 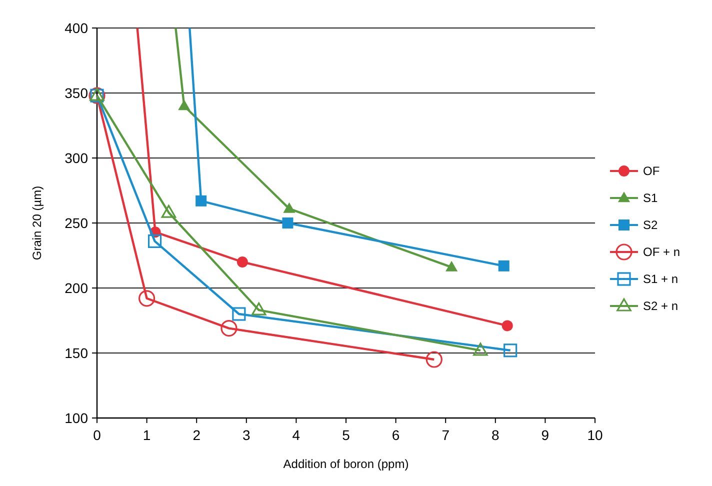 I want to click on x-tick-label: 5, so click(x=346, y=435).